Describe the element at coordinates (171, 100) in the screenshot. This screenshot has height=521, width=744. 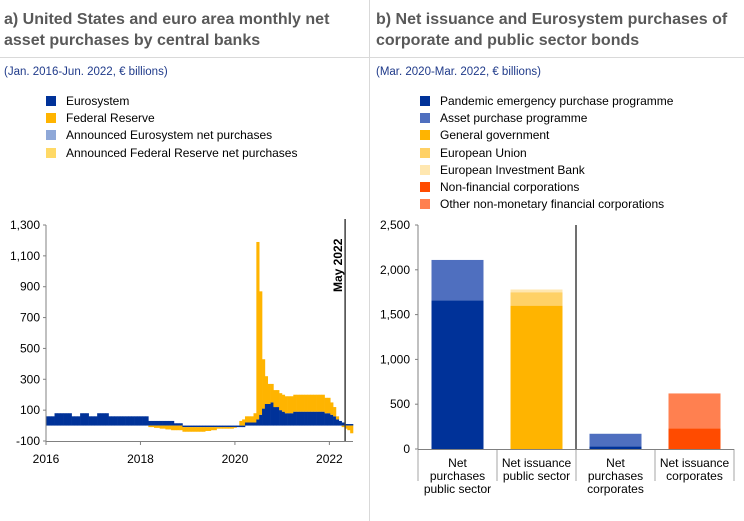
I see `left-legend-item: Eurosystem` at that location.